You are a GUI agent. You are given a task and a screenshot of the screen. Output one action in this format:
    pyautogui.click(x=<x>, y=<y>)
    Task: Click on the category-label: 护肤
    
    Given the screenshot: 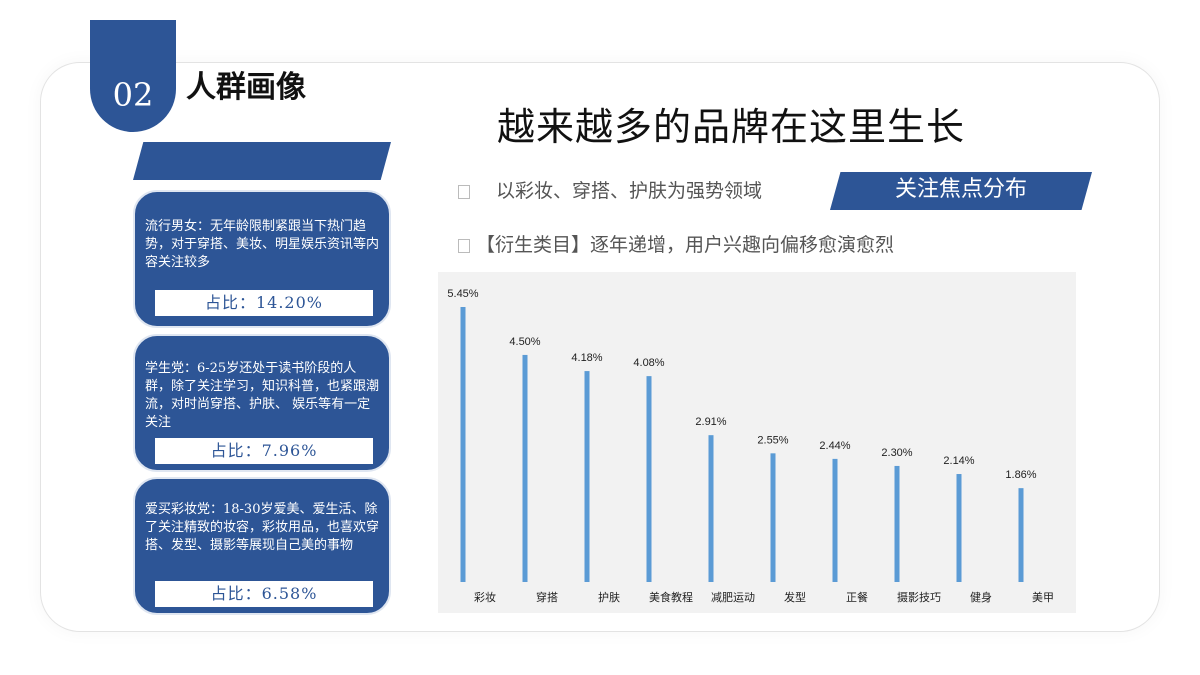 What is the action you would take?
    pyautogui.click(x=609, y=597)
    